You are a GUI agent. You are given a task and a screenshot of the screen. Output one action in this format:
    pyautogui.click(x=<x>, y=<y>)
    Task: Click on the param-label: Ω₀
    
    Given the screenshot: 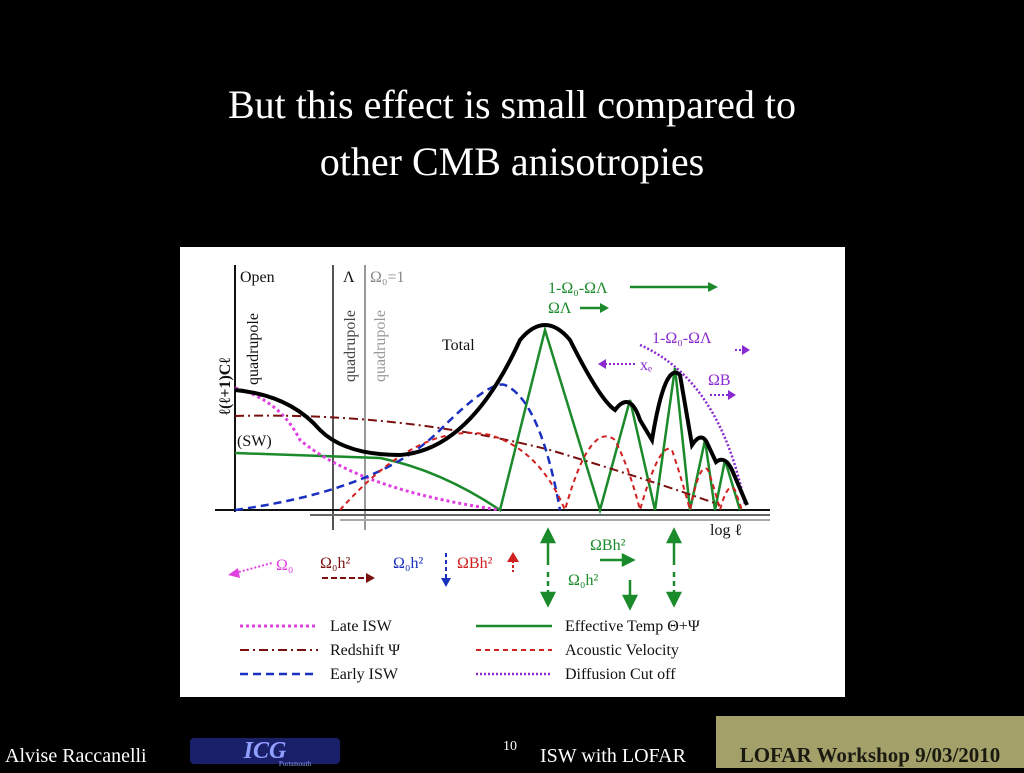 What is the action you would take?
    pyautogui.click(x=284, y=565)
    